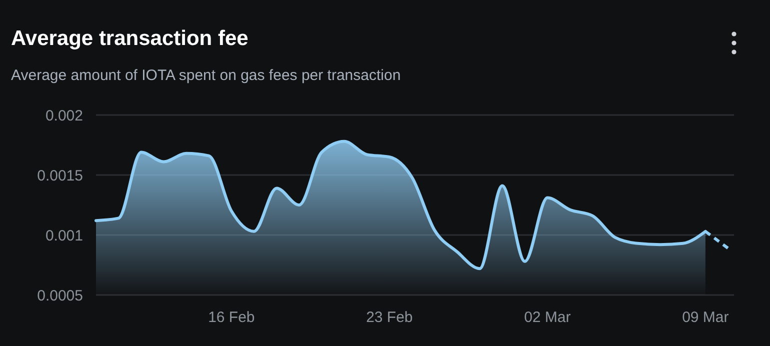 Image resolution: width=770 pixels, height=346 pixels. What do you see at coordinates (129, 38) in the screenshot?
I see `chart-title: Average transaction fee` at bounding box center [129, 38].